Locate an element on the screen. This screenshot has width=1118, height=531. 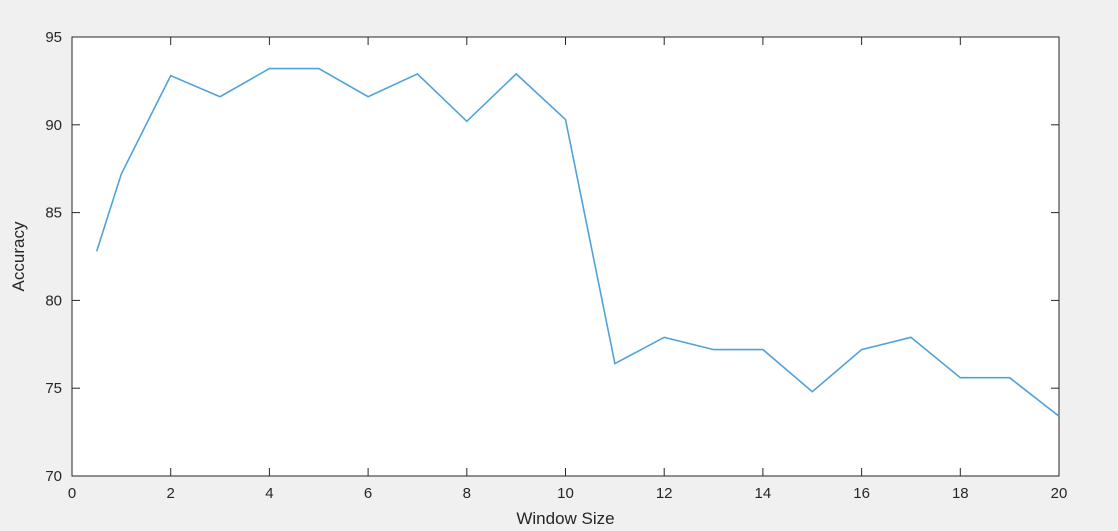
x-tick-label: 10 is located at coordinates (565, 493).